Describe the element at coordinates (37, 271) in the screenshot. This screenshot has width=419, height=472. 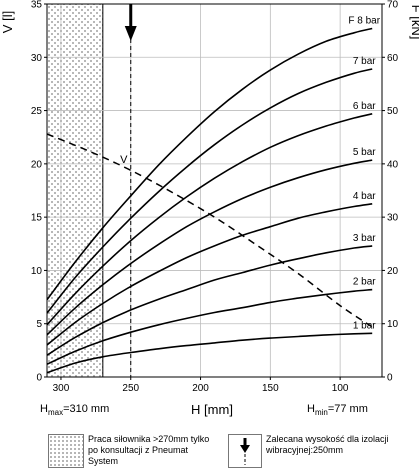
I see `y-left-tick-label: 10` at that location.